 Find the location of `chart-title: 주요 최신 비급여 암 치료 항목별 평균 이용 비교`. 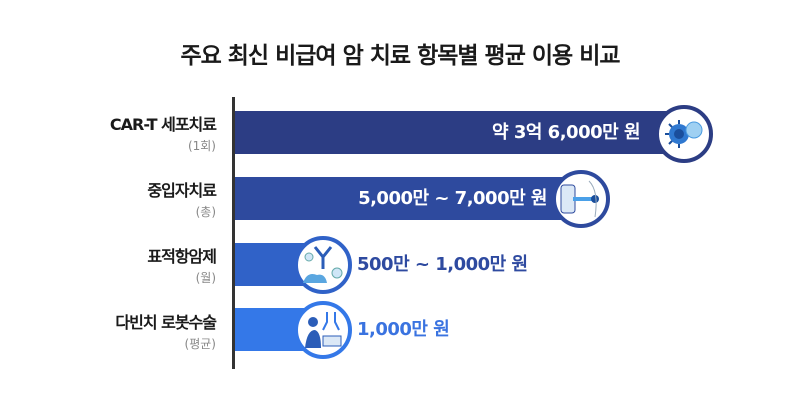

chart-title: 주요 최신 비급여 암 치료 항목별 평균 이용 비교 is located at coordinates (400, 56).